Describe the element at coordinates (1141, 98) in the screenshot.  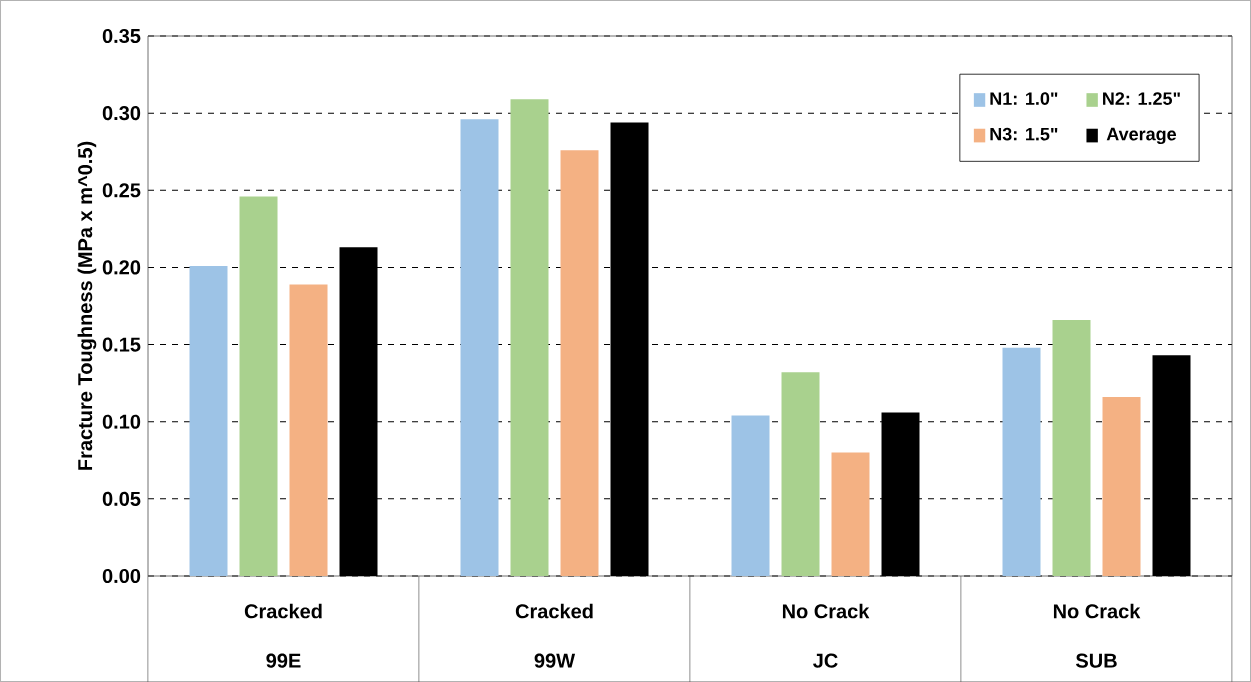
I see `legend-label: N2: 1.25"` at that location.